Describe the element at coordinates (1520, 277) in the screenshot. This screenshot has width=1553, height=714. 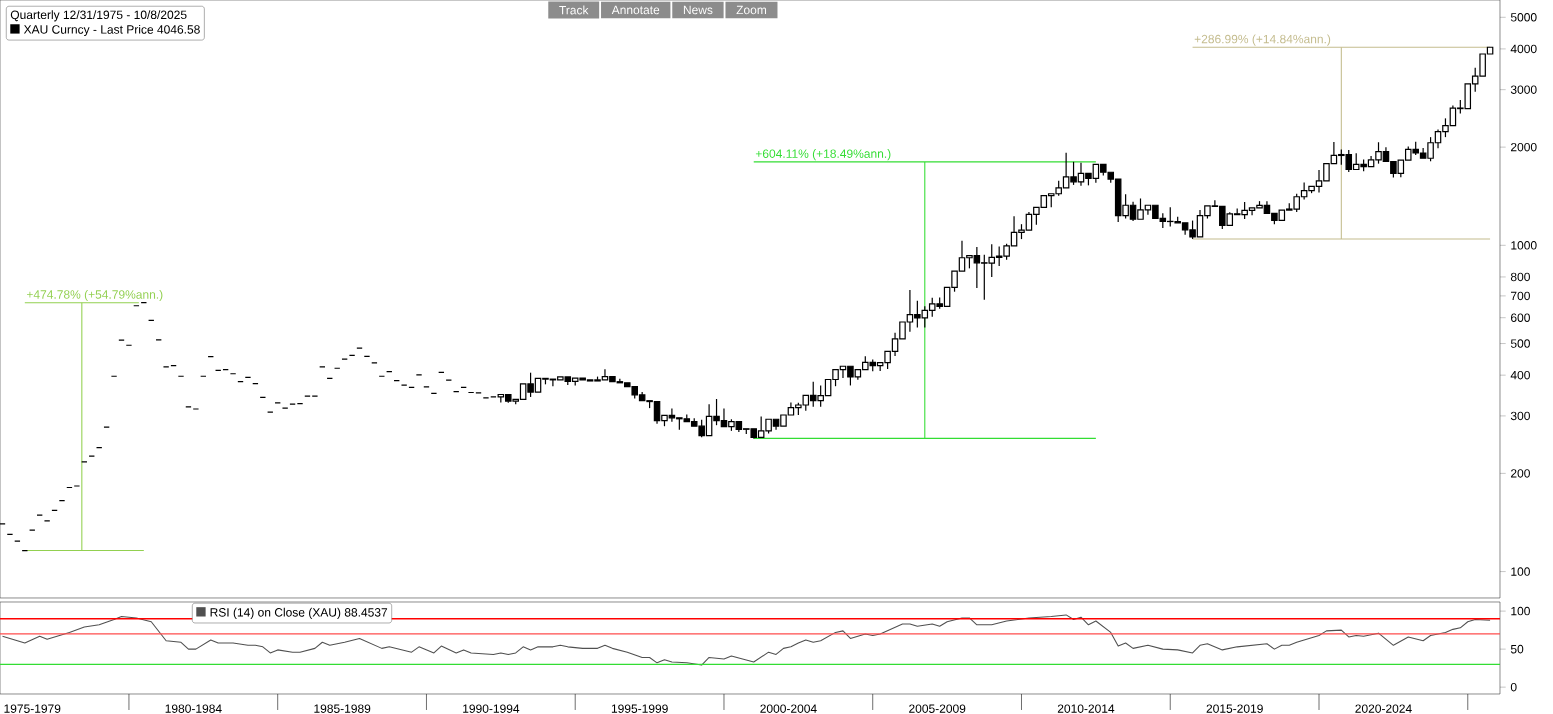
I see `y-tick-label: 800` at that location.